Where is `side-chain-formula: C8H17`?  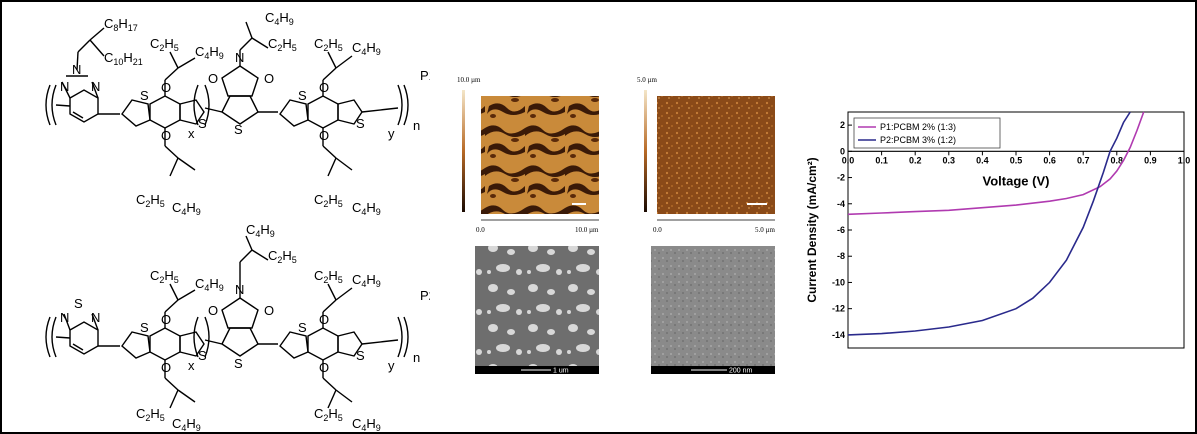
side-chain-formula: C8H17 is located at coordinates (121, 24).